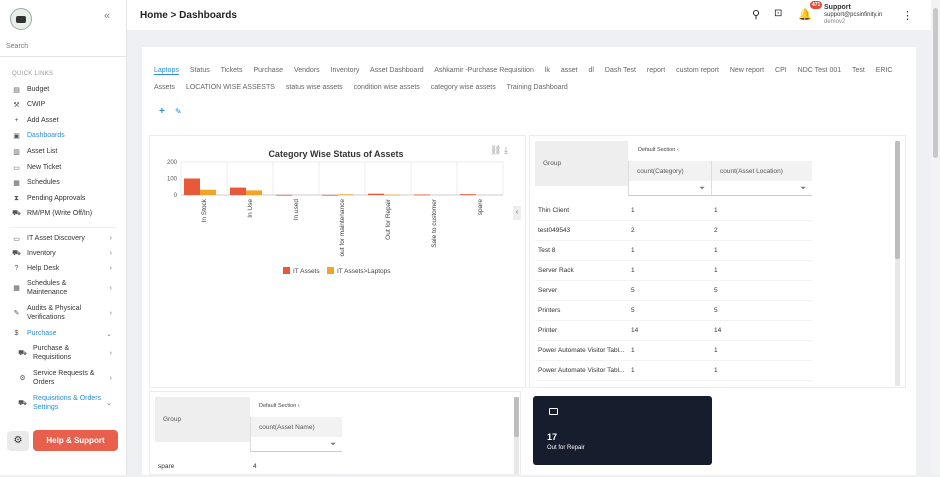 Image resolution: width=940 pixels, height=477 pixels. What do you see at coordinates (506, 151) in the screenshot?
I see `download-icon: ⤓` at bounding box center [506, 151].